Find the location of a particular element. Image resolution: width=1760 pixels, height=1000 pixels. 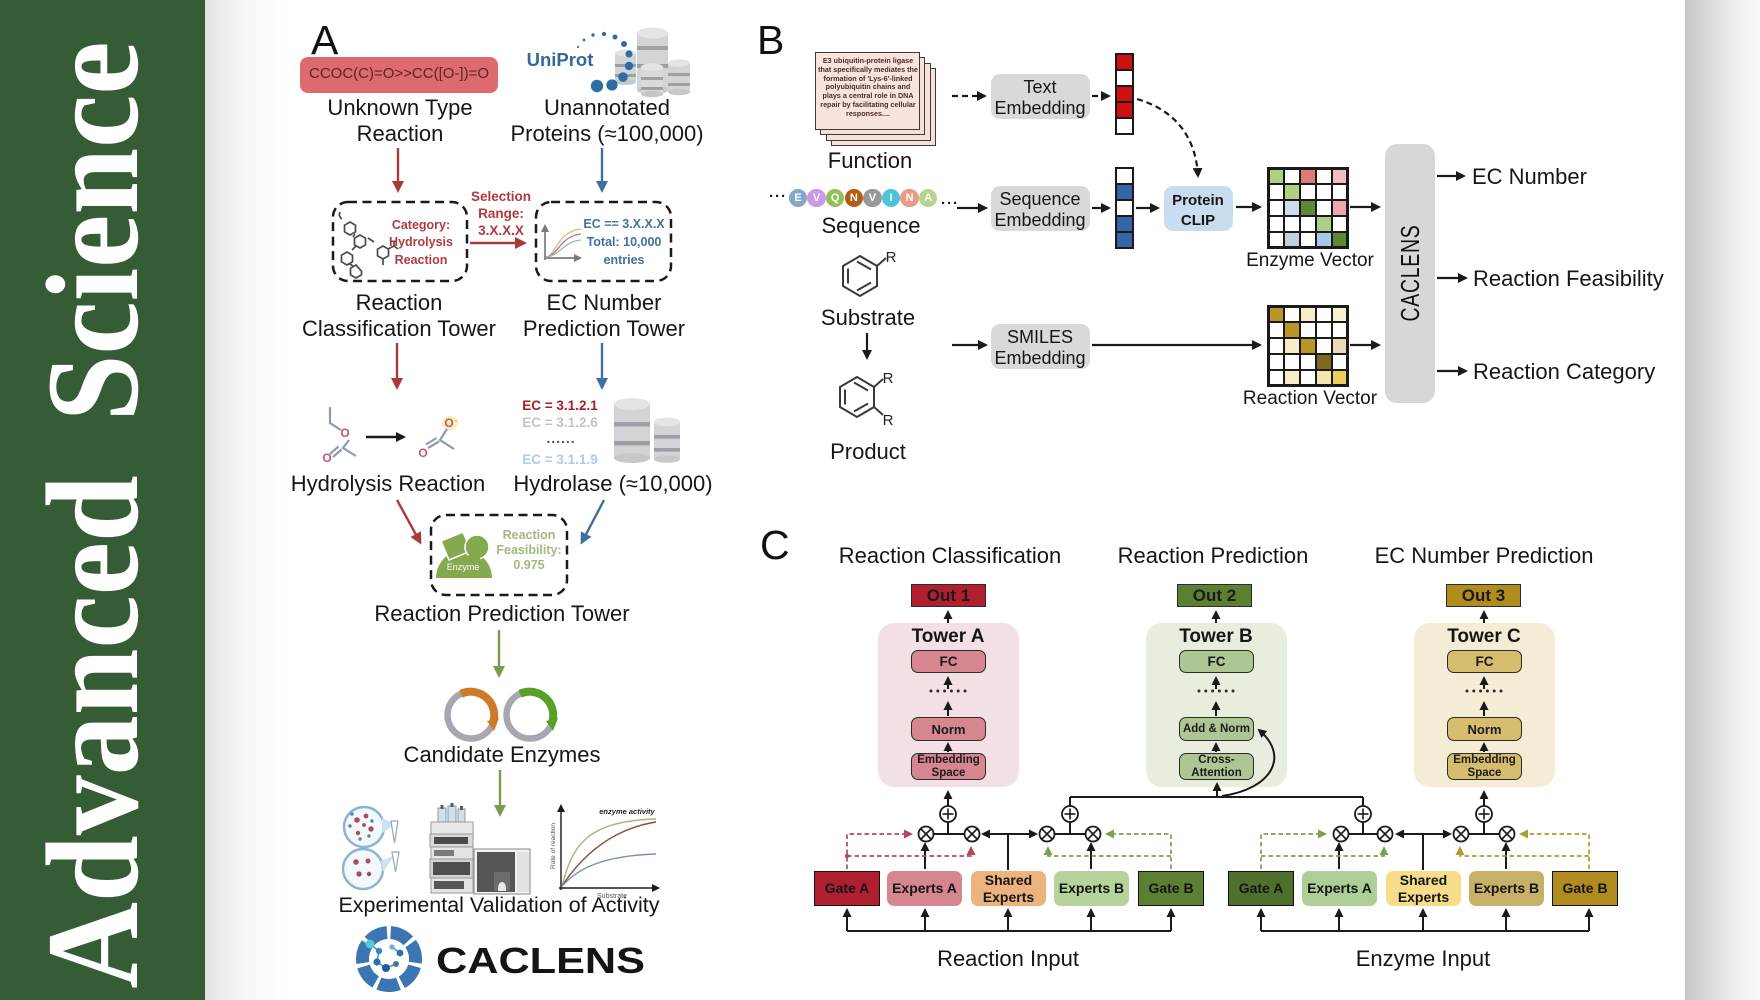

svg-text: Rate of reaction is located at coordinates (553, 846).